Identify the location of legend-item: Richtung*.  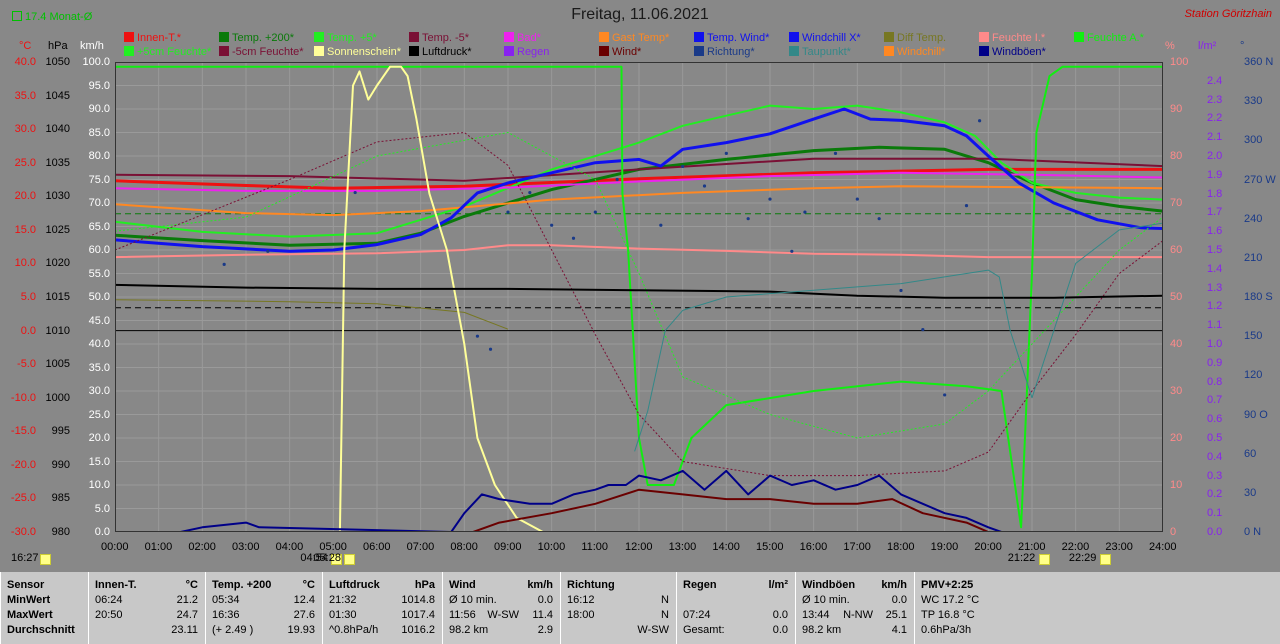
(724, 52).